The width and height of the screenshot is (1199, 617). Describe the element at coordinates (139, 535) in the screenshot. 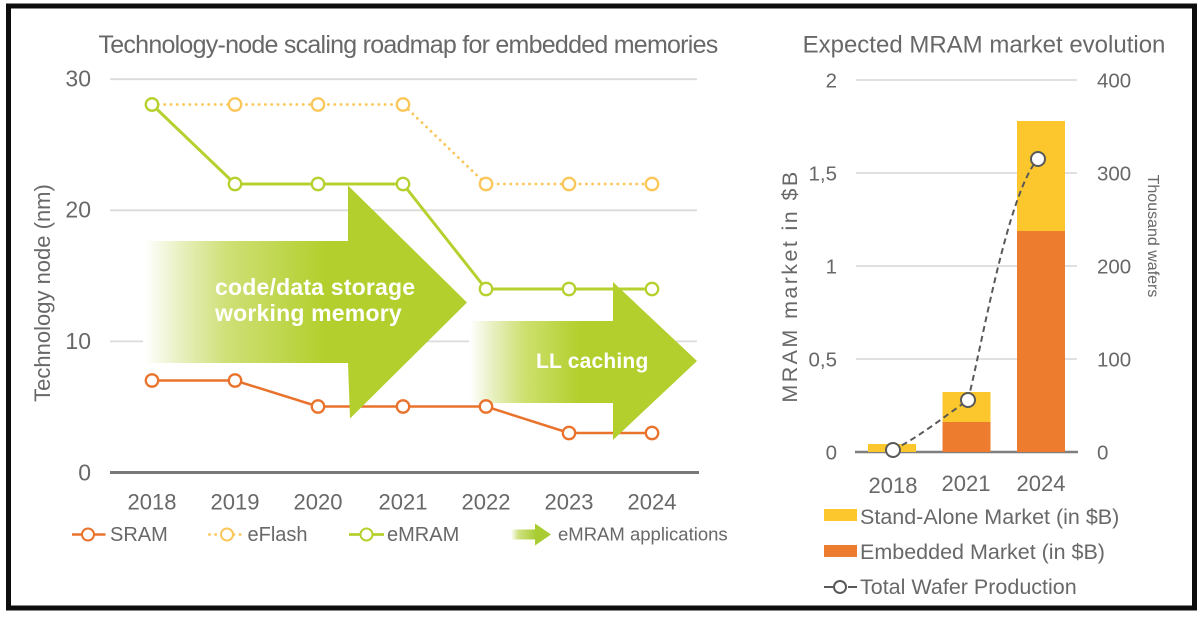

I see `svg-text: SRAM` at that location.